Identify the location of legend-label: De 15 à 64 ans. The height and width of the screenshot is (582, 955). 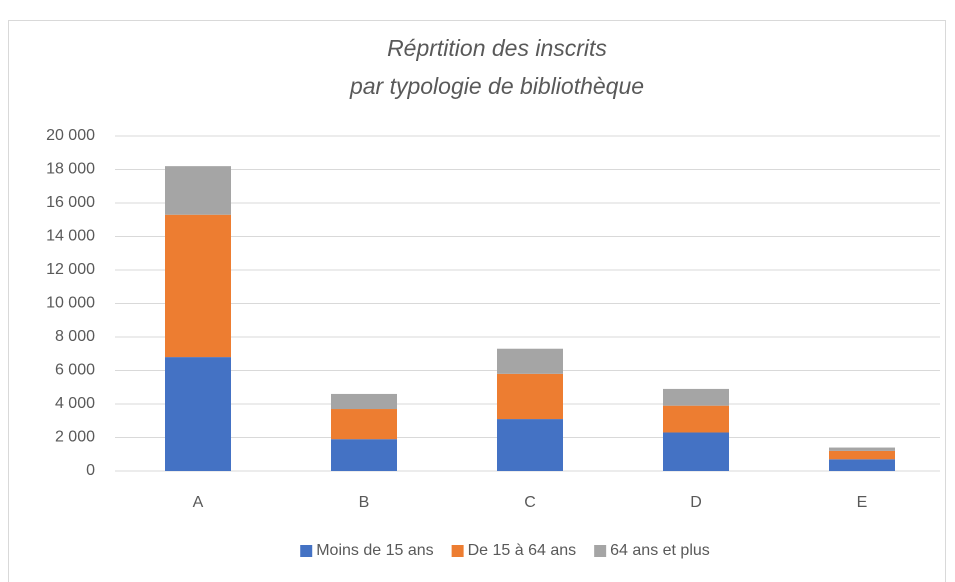
(522, 550).